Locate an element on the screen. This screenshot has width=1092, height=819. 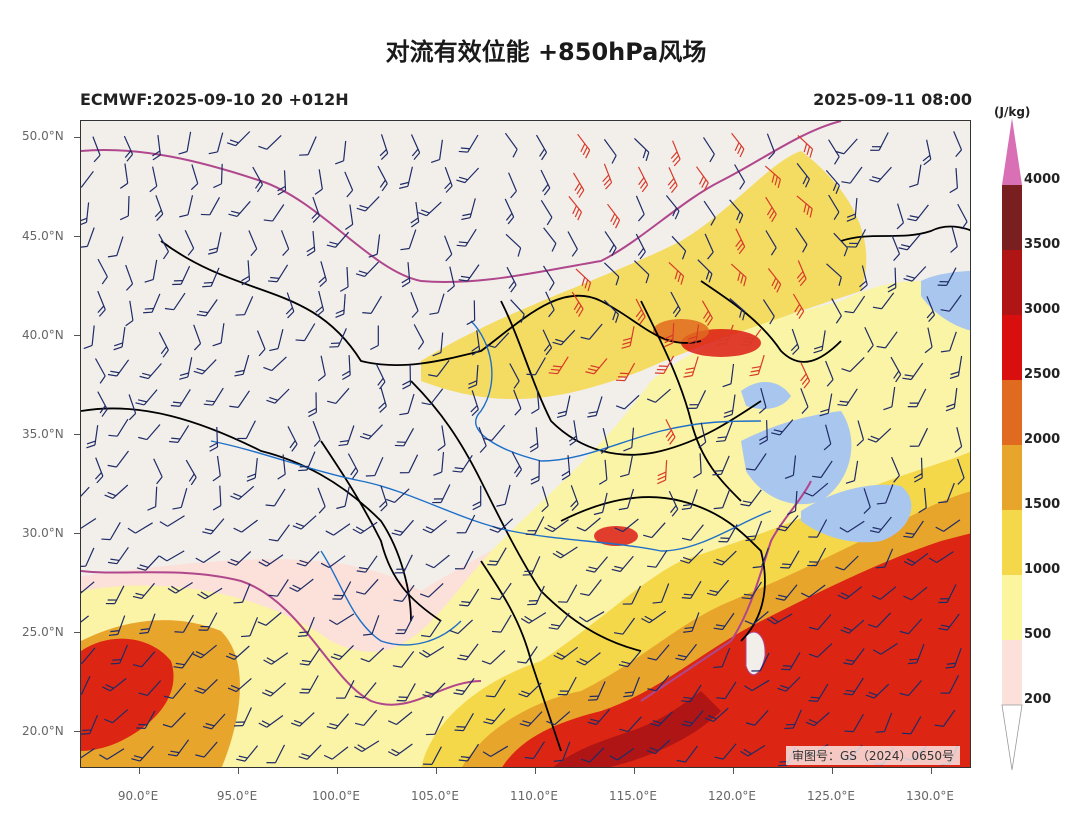
yellow-sea is located at coordinates (796, 458).